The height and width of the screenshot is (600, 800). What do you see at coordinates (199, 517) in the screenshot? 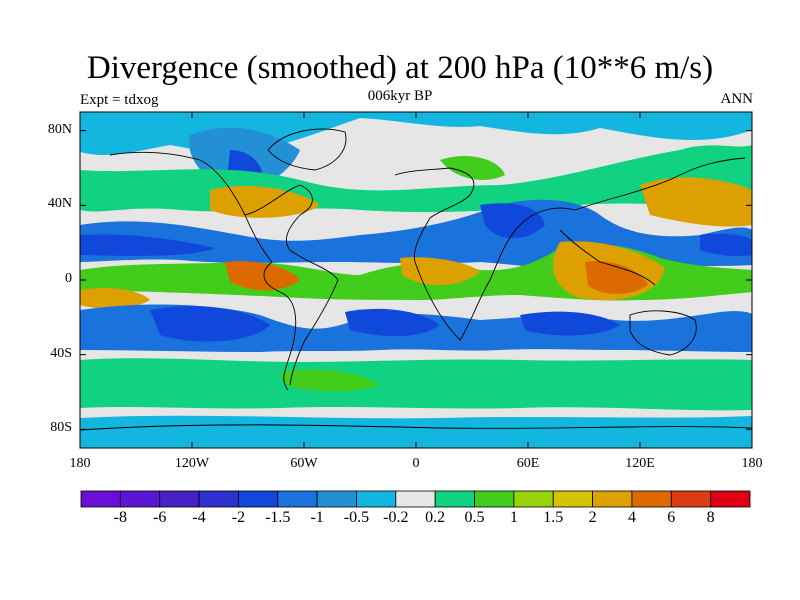
I see `colorbar-label: -4` at bounding box center [199, 517].